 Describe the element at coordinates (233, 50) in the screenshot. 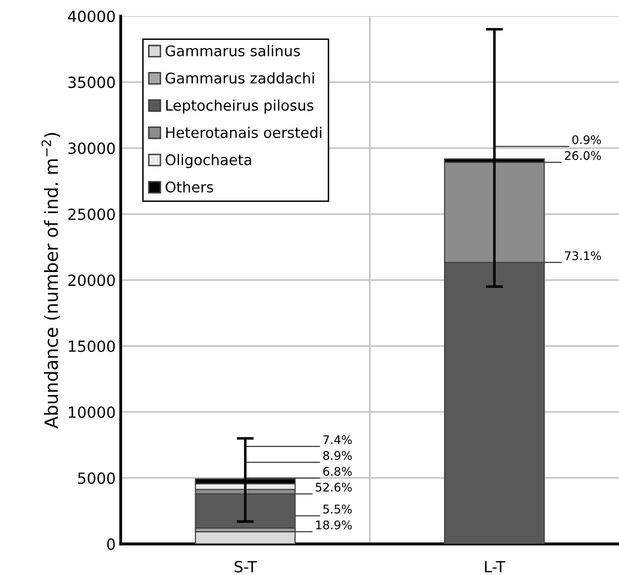

I see `legend-label: Gammarus salinus` at that location.